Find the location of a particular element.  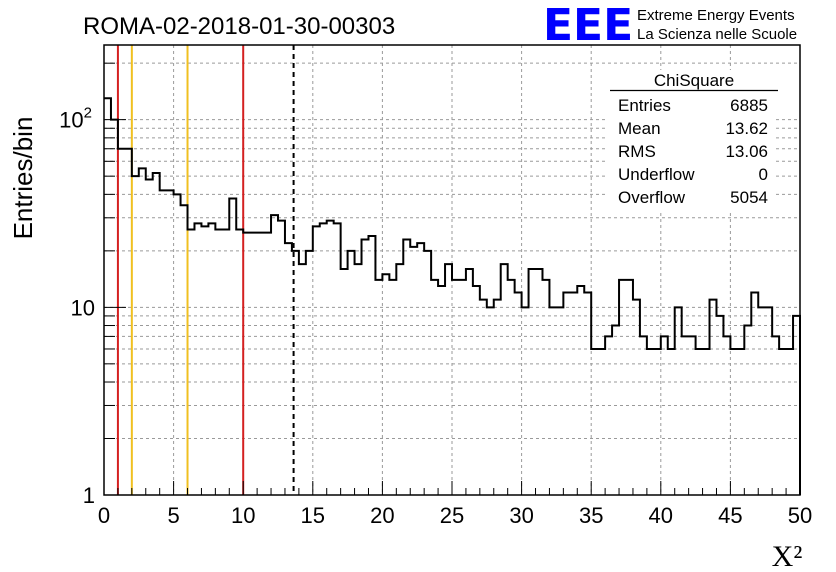

y-tick-label: 1 is located at coordinates (89, 495).